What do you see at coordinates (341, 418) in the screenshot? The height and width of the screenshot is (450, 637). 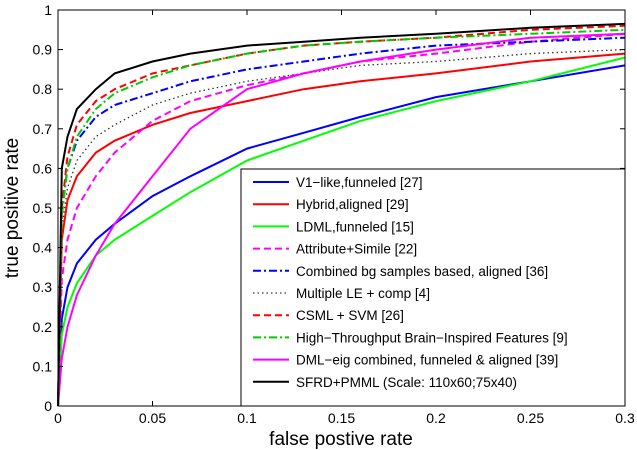 I see `x-tick-label: 0.15` at bounding box center [341, 418].